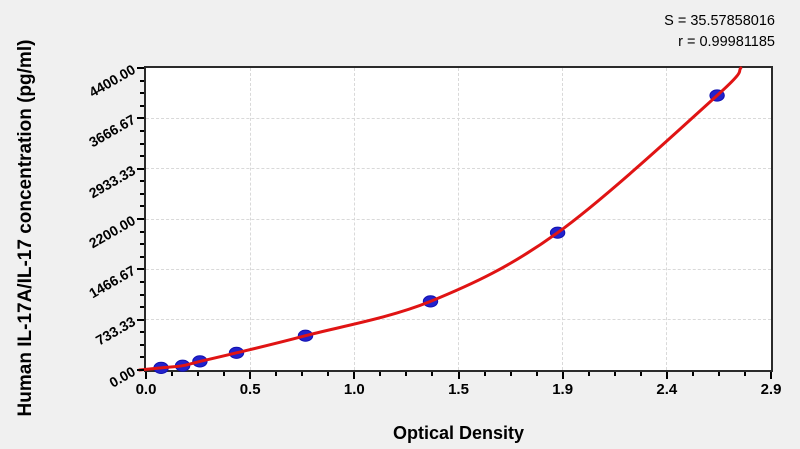  Describe the element at coordinates (719, 21) in the screenshot. I see `stat-s-value: S = 35.57858016` at that location.